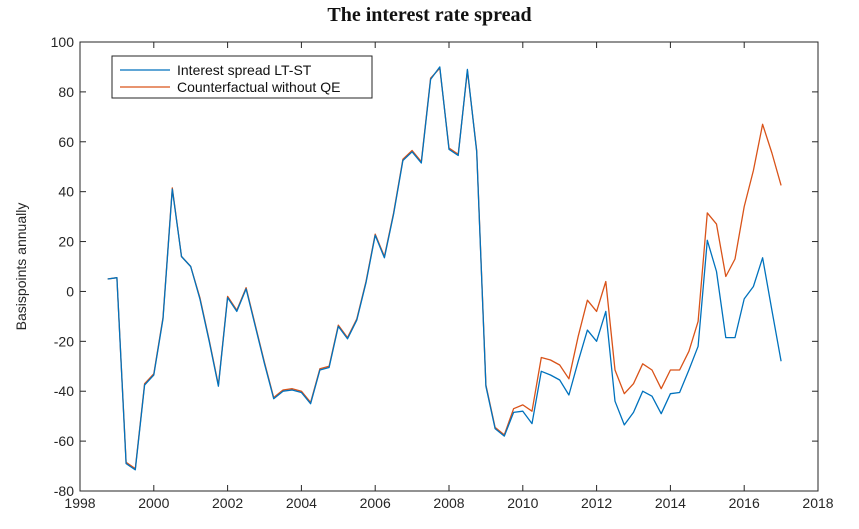 This screenshot has height=529, width=859. What do you see at coordinates (744, 503) in the screenshot?
I see `x-tick-label: 2016` at bounding box center [744, 503].